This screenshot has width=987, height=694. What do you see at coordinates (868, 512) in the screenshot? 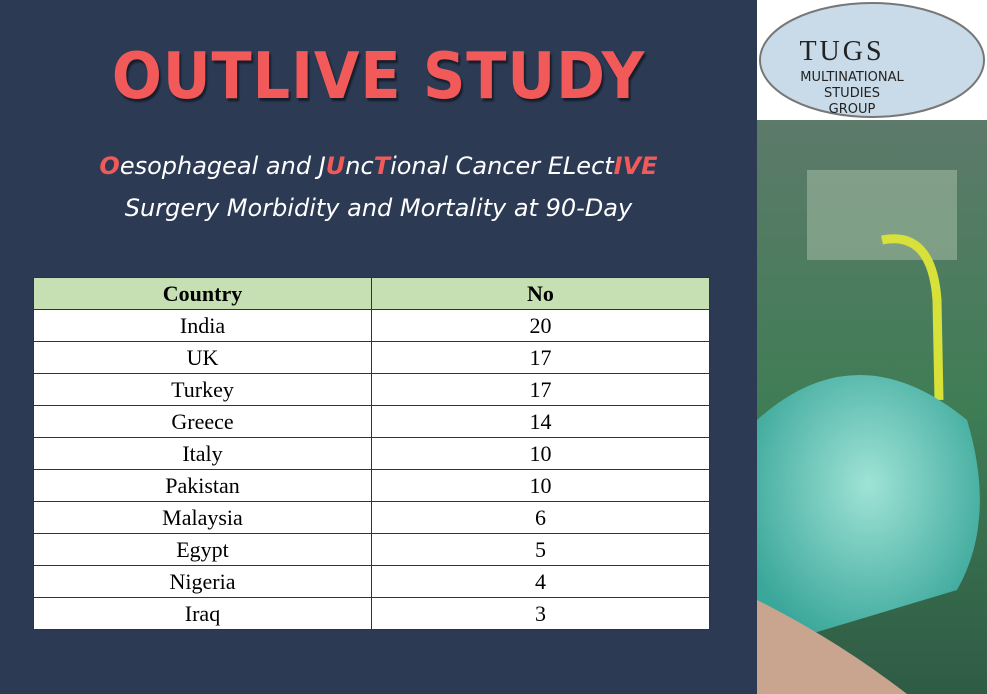
I see `photo-cap` at bounding box center [868, 512].